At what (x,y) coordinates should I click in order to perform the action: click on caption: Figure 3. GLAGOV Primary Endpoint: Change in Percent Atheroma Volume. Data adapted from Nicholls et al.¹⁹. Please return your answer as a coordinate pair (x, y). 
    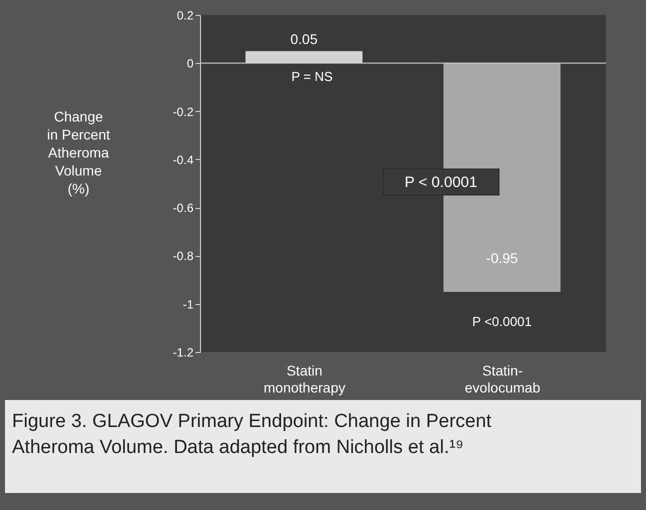
    Looking at the image, I should click on (252, 434).